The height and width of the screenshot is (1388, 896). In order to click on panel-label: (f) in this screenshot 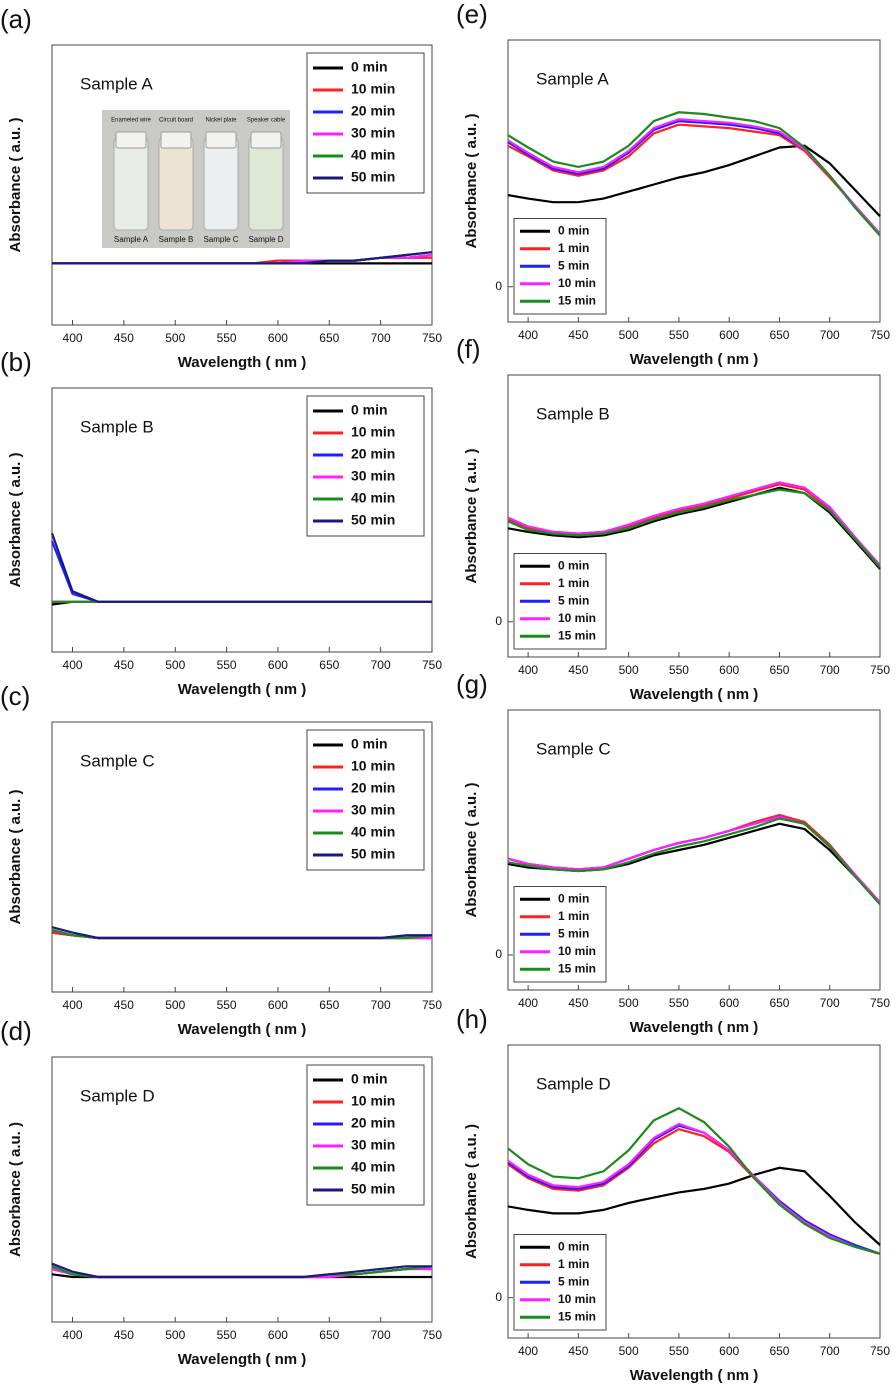, I will do `click(468, 349)`.